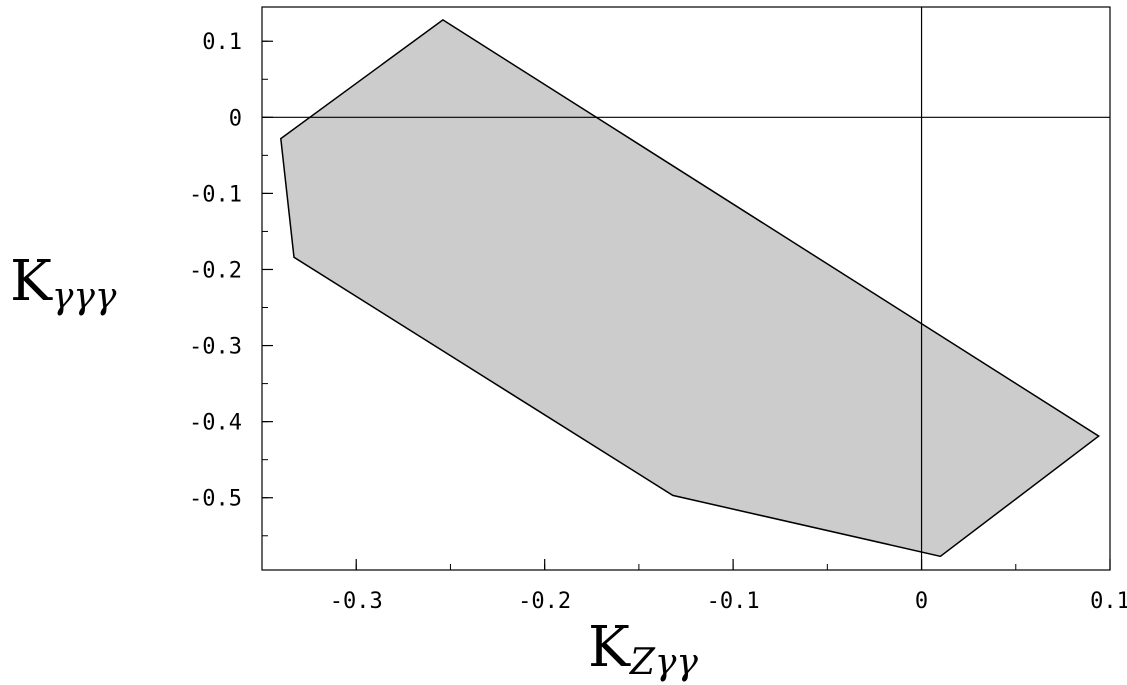  What do you see at coordinates (1108, 601) in the screenshot?
I see `x-tick-label: 0.1` at bounding box center [1108, 601].